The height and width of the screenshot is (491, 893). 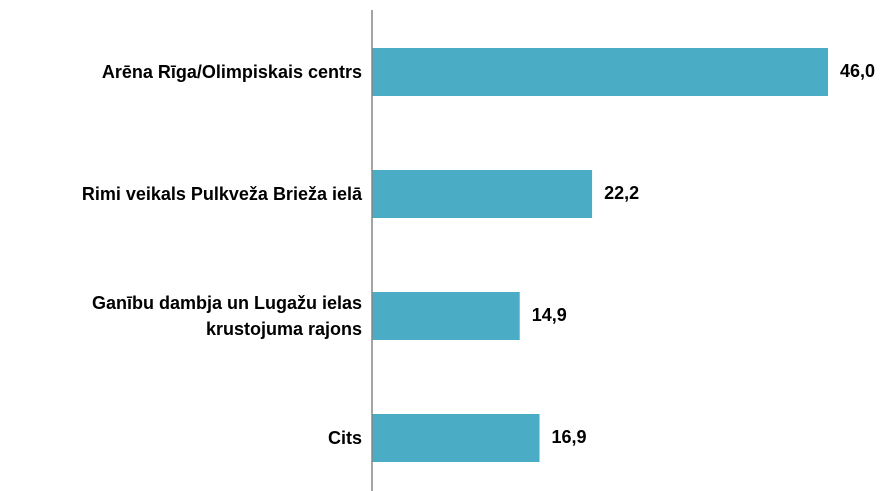 What do you see at coordinates (569, 437) in the screenshot?
I see `value-label: 16,9` at bounding box center [569, 437].